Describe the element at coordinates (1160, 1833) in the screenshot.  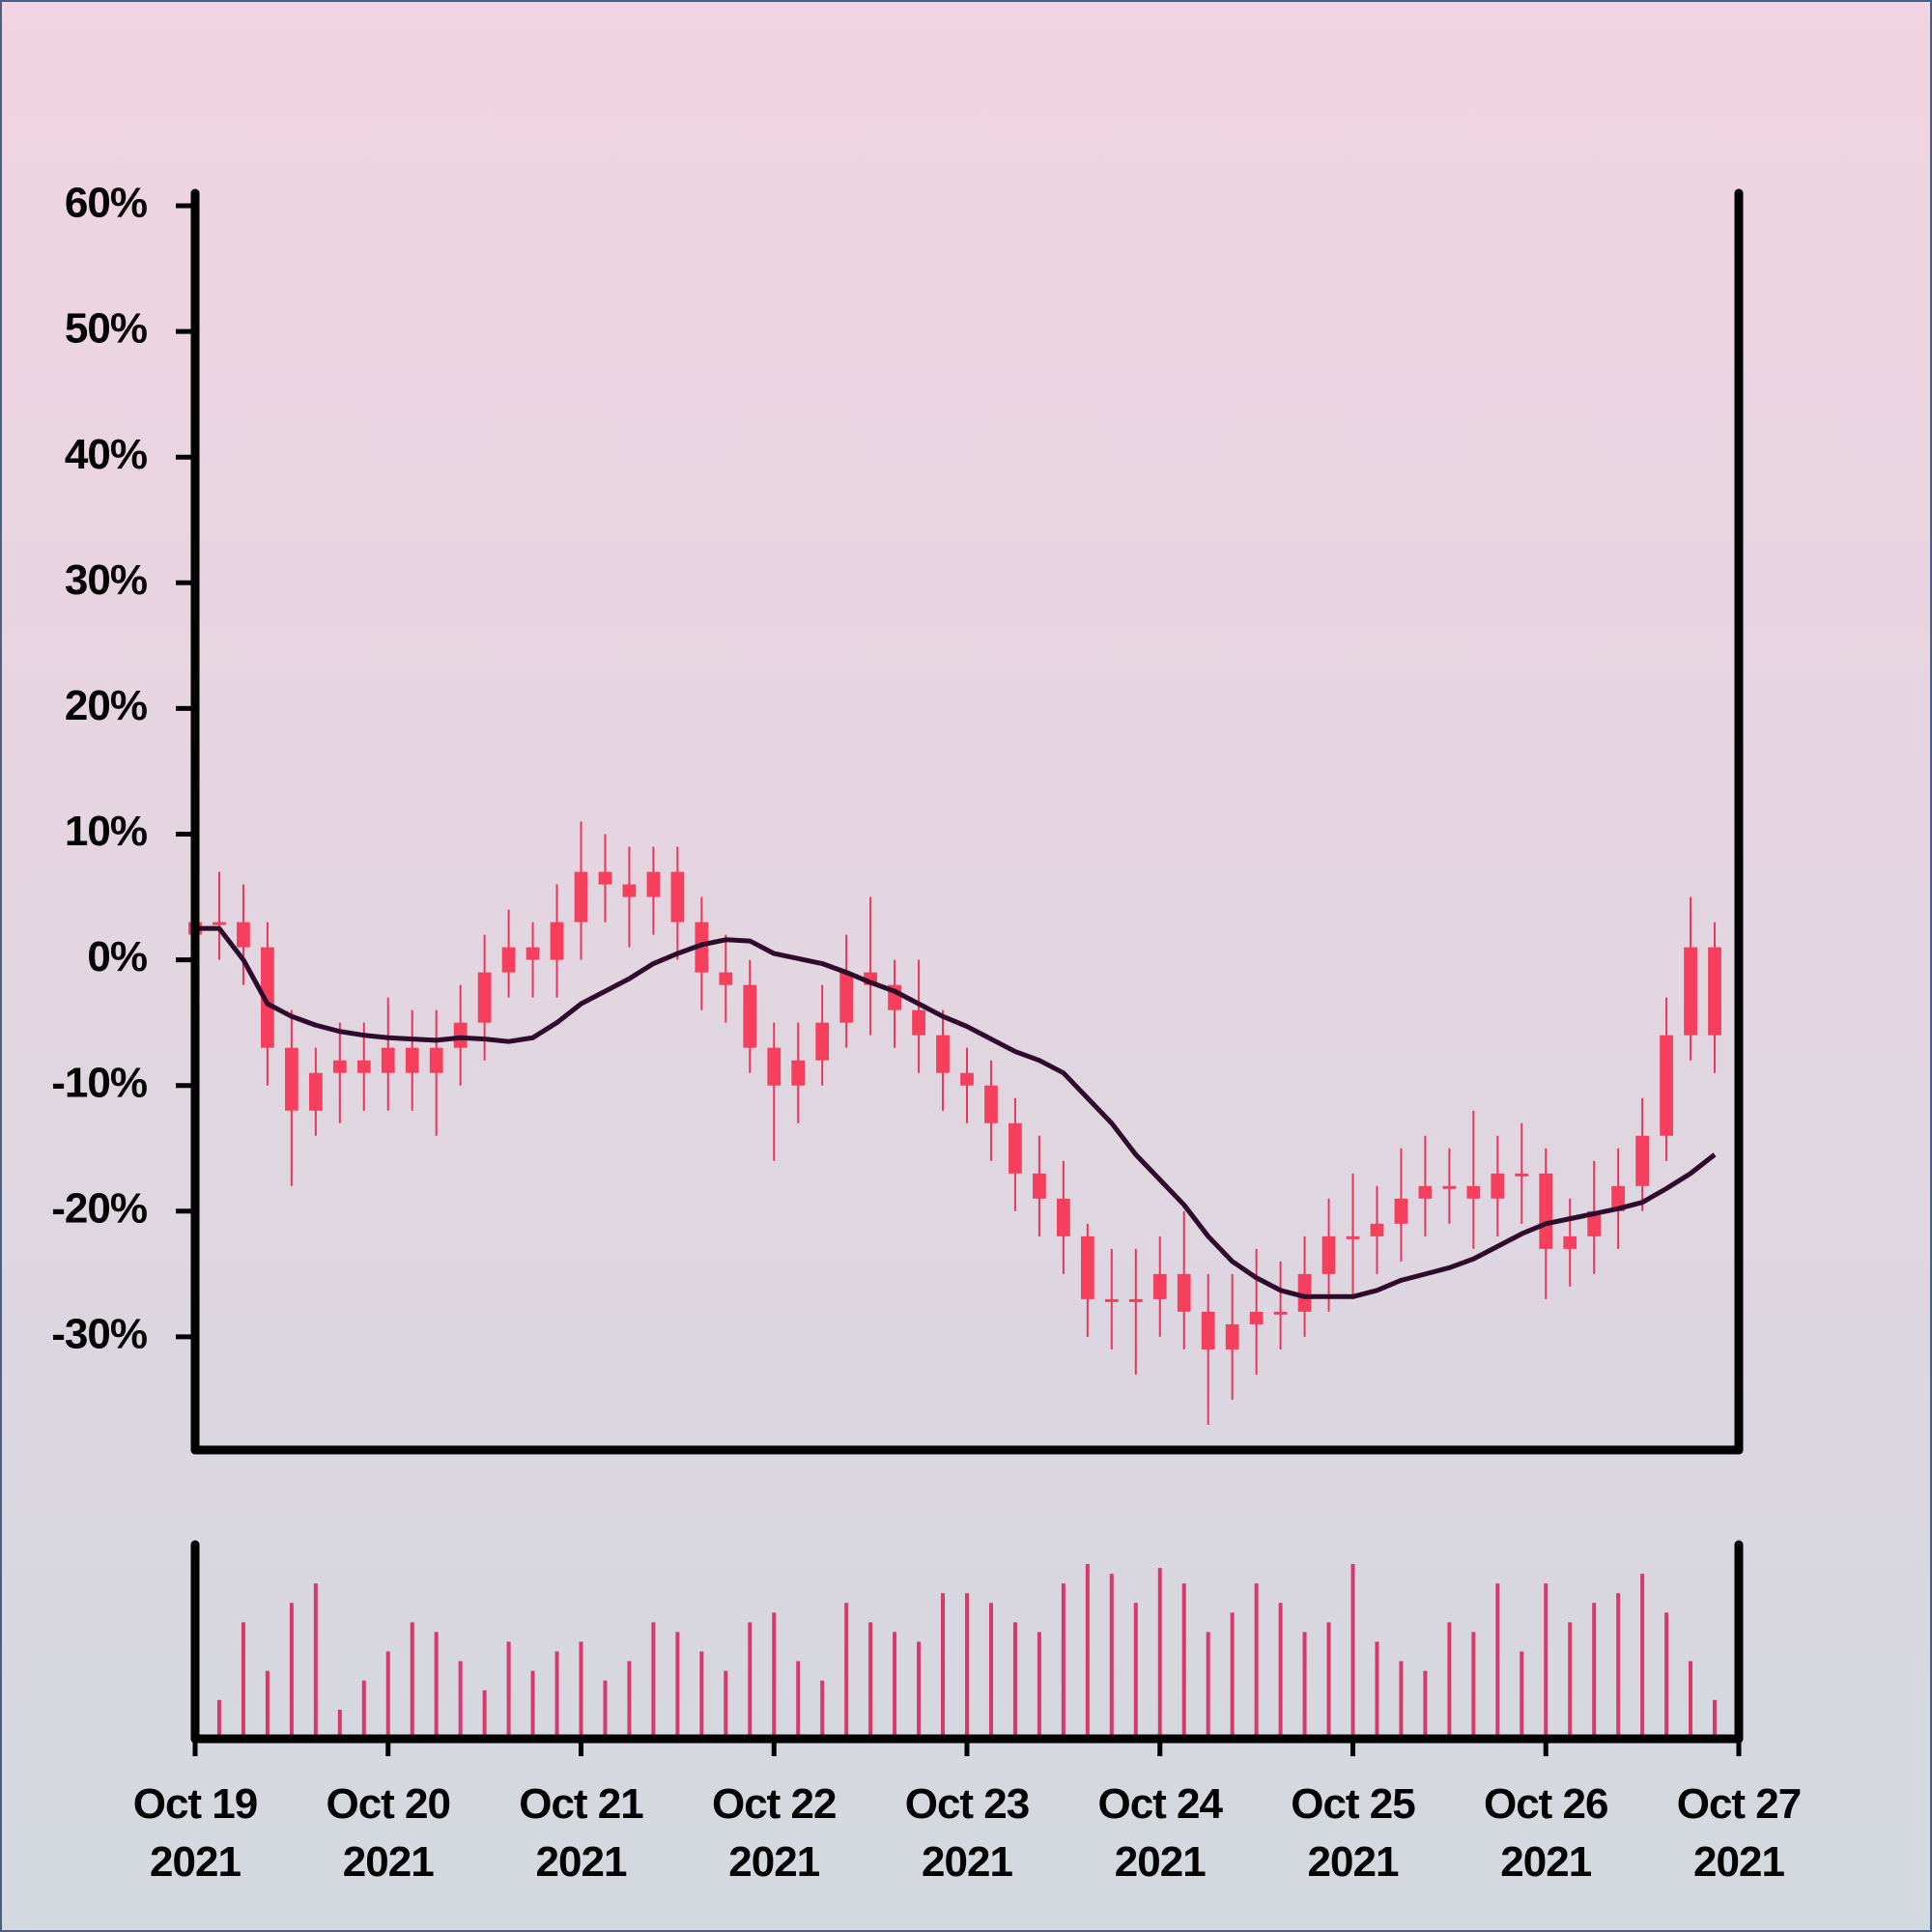
I see `x-tick-label: Oct 24 2021` at that location.